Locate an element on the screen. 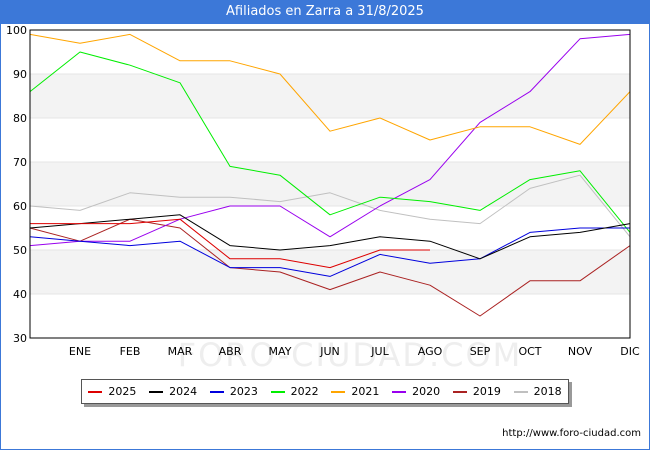 This screenshot has width=650, height=450. watermark-text: FORO-CIUDAD.COM is located at coordinates (350, 355).